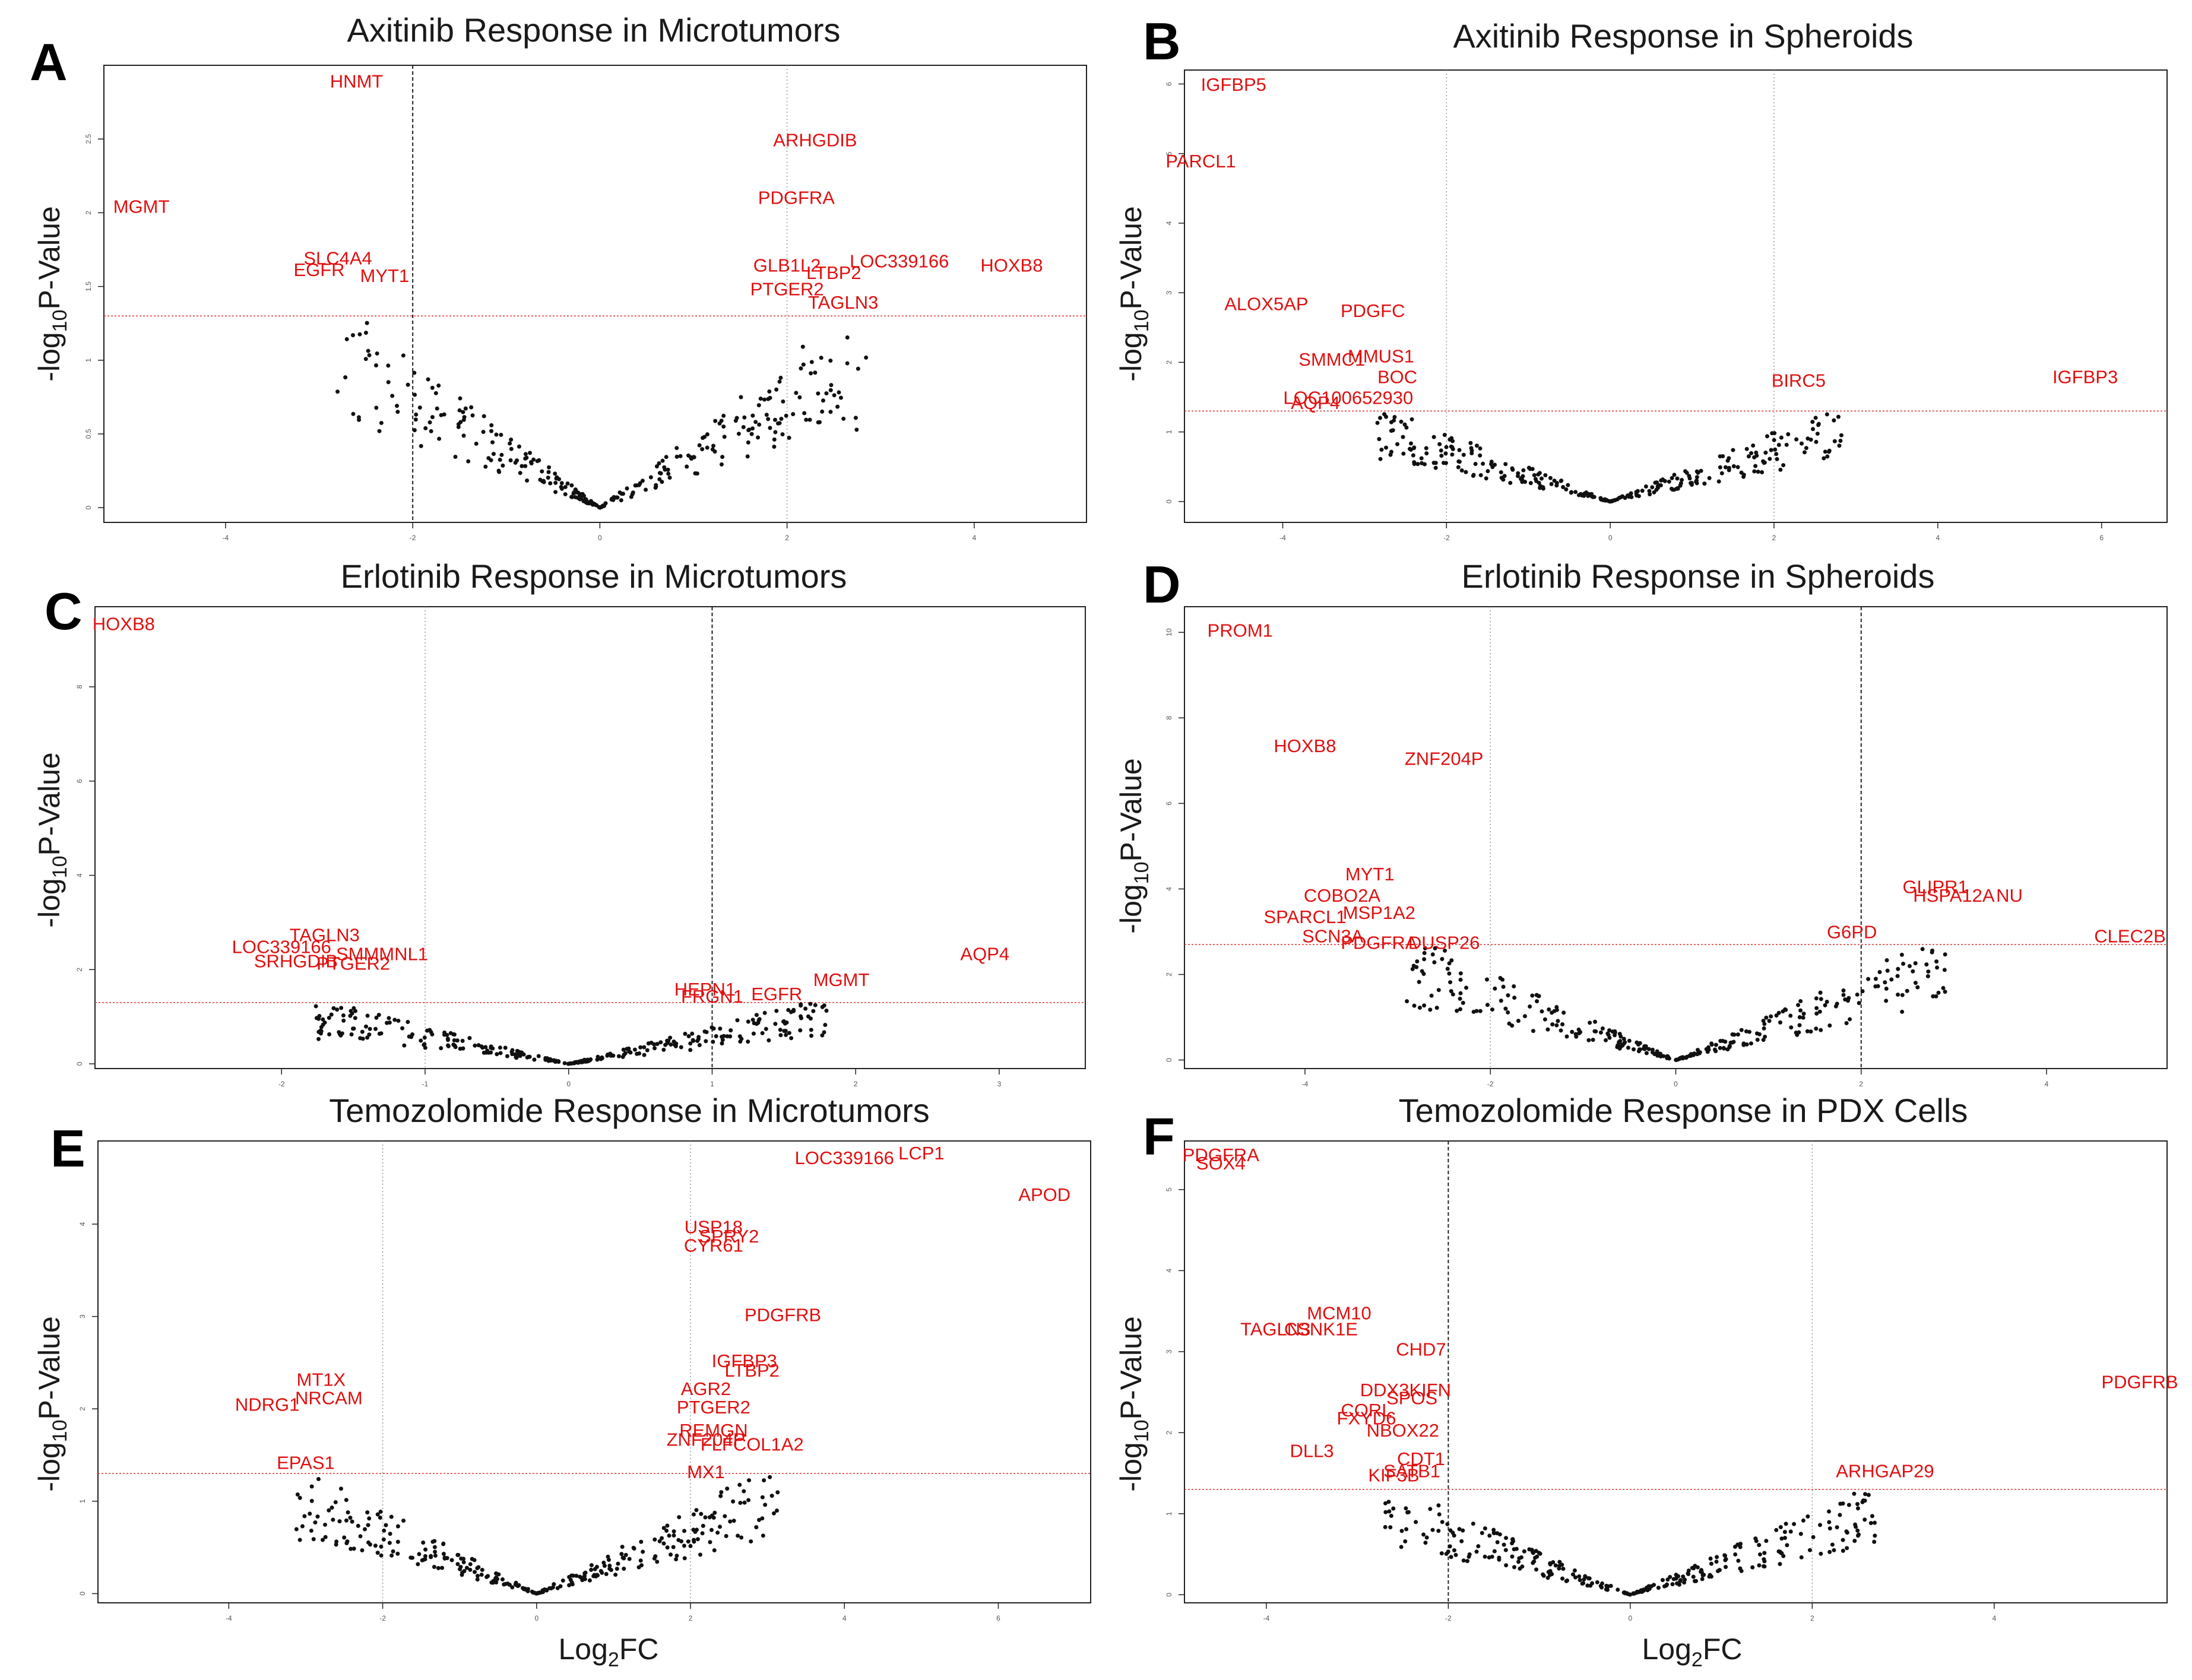  I want to click on gene-label-cyr61: CYR61, so click(713, 1245).